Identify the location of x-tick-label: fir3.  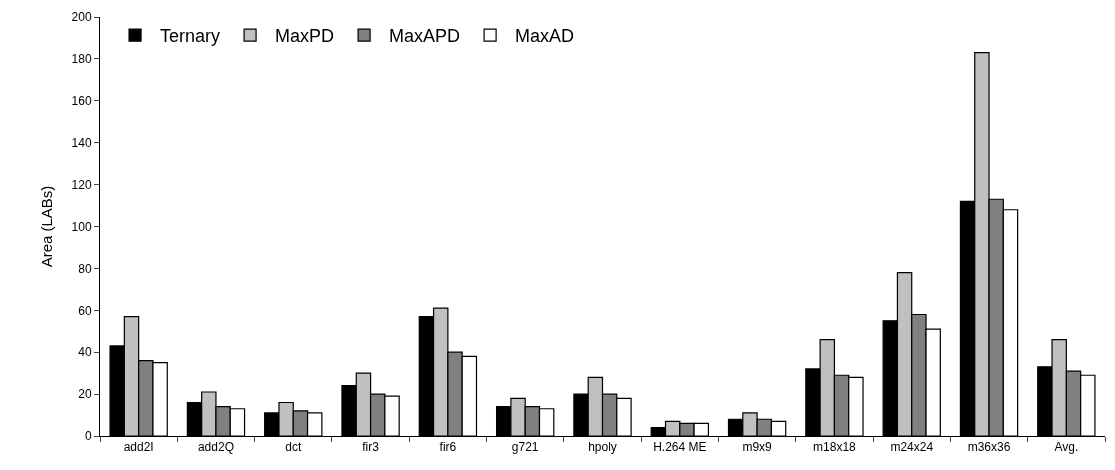
(371, 447).